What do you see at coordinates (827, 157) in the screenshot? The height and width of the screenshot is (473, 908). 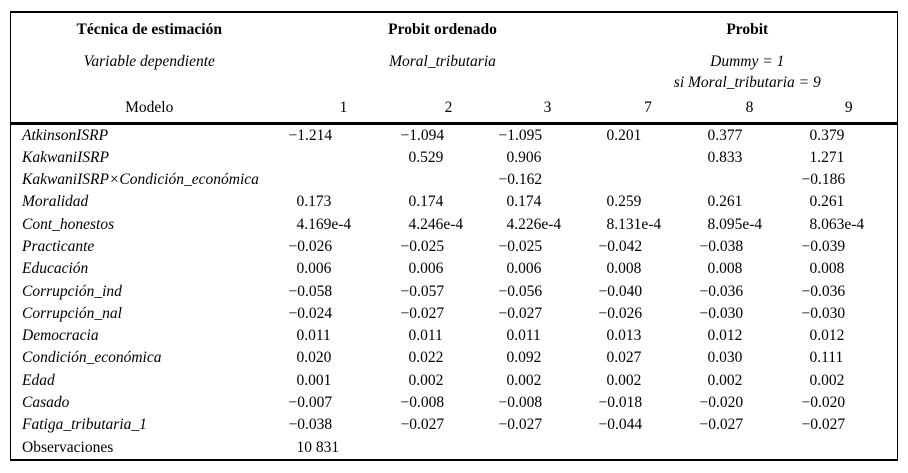 I see `coefficient-value: 1.271` at bounding box center [827, 157].